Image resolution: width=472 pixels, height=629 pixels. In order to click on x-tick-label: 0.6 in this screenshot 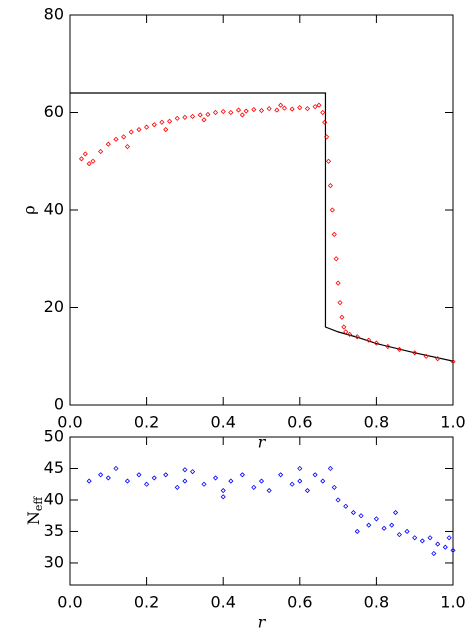, I will do `click(299, 422)`.